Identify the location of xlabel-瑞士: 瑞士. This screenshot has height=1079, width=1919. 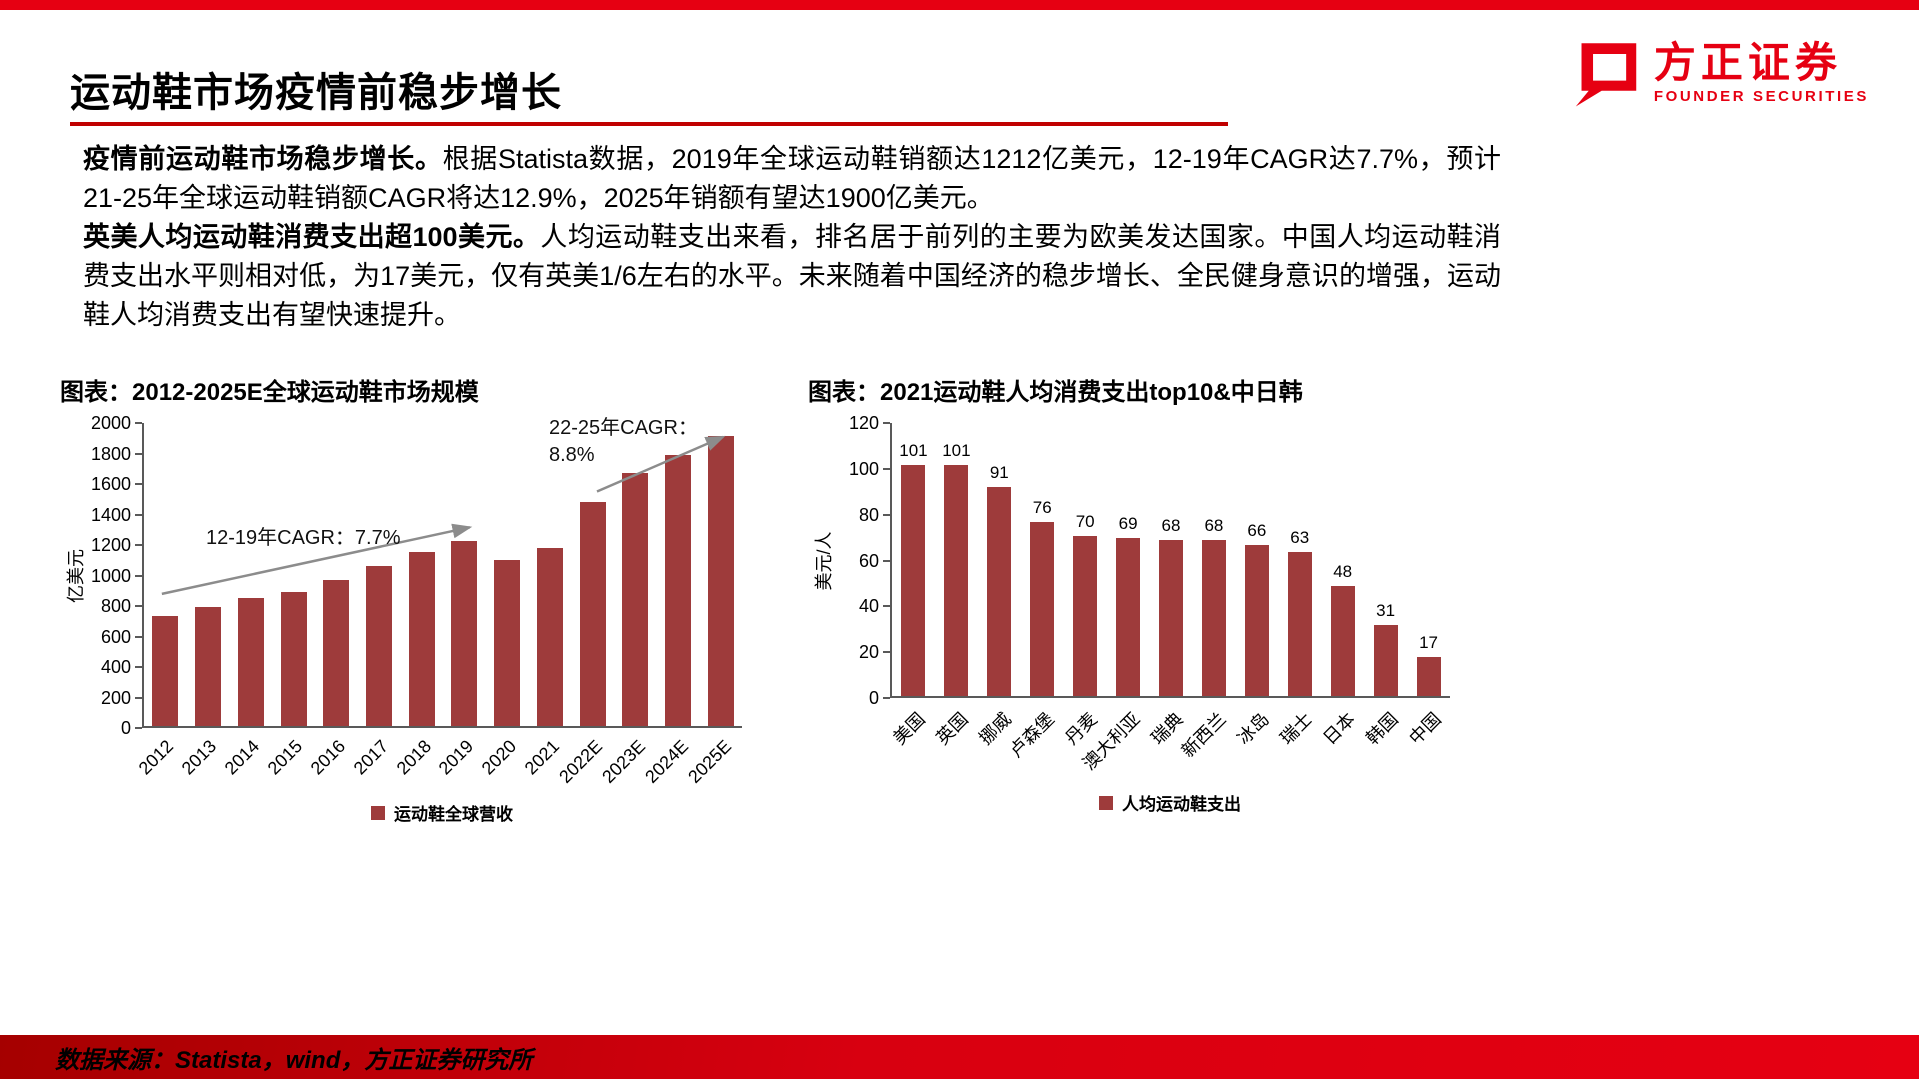
(1296, 728).